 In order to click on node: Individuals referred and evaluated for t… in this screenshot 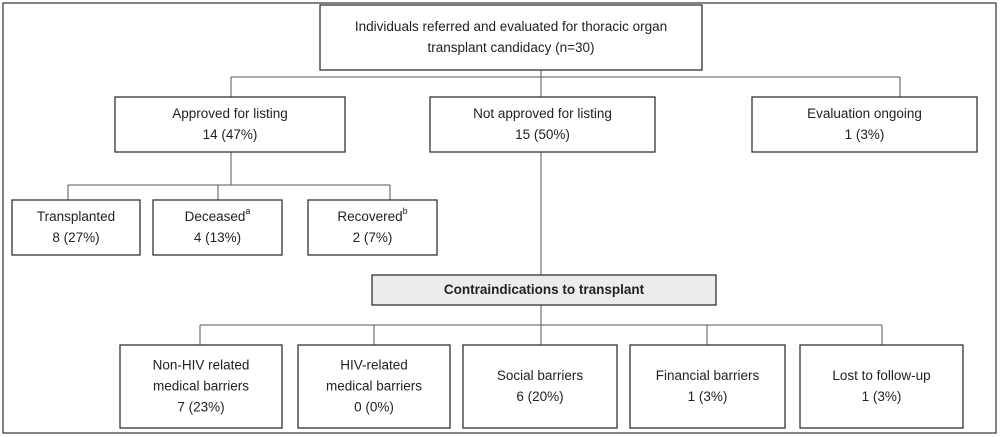, I will do `click(511, 37)`.